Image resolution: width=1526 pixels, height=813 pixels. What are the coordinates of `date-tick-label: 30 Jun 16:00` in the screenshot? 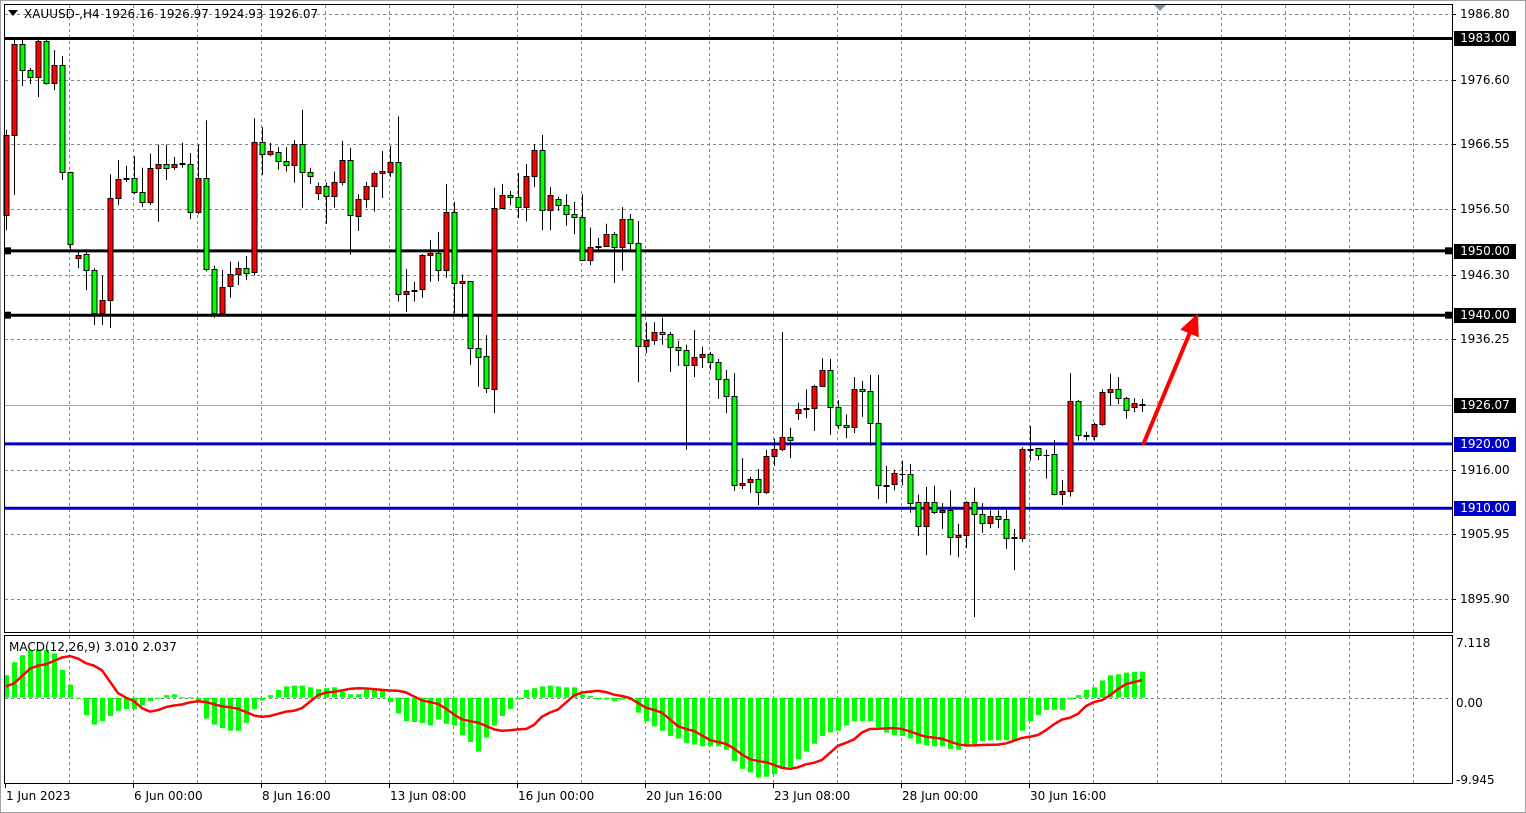 It's located at (1068, 796).